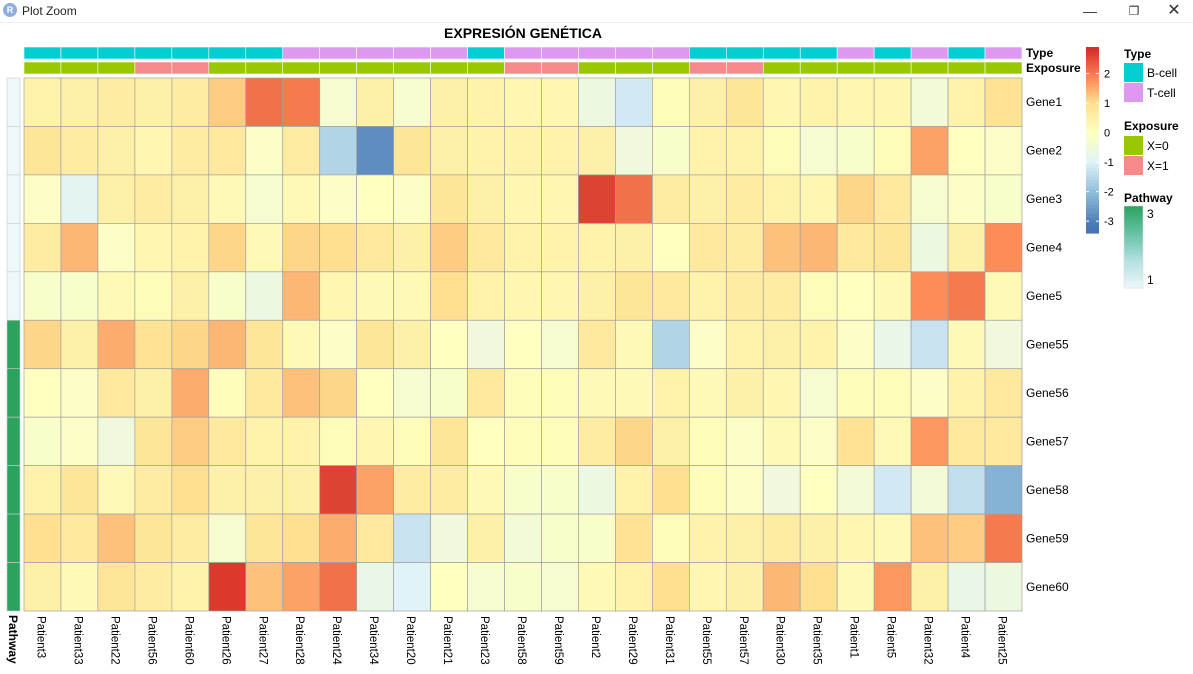  I want to click on minimize-icon: —, so click(1090, 11).